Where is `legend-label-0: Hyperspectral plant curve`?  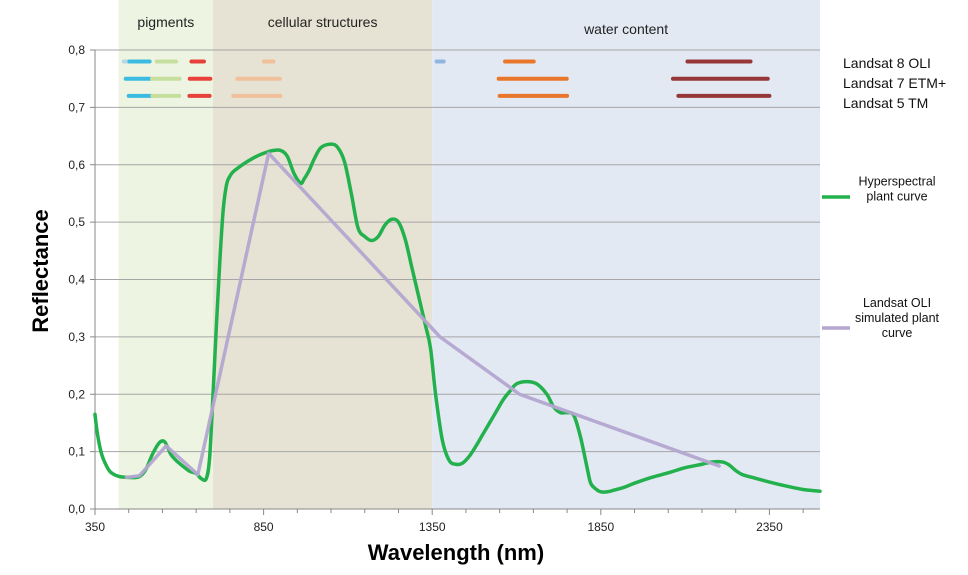 legend-label-0: Hyperspectral plant curve is located at coordinates (896, 189).